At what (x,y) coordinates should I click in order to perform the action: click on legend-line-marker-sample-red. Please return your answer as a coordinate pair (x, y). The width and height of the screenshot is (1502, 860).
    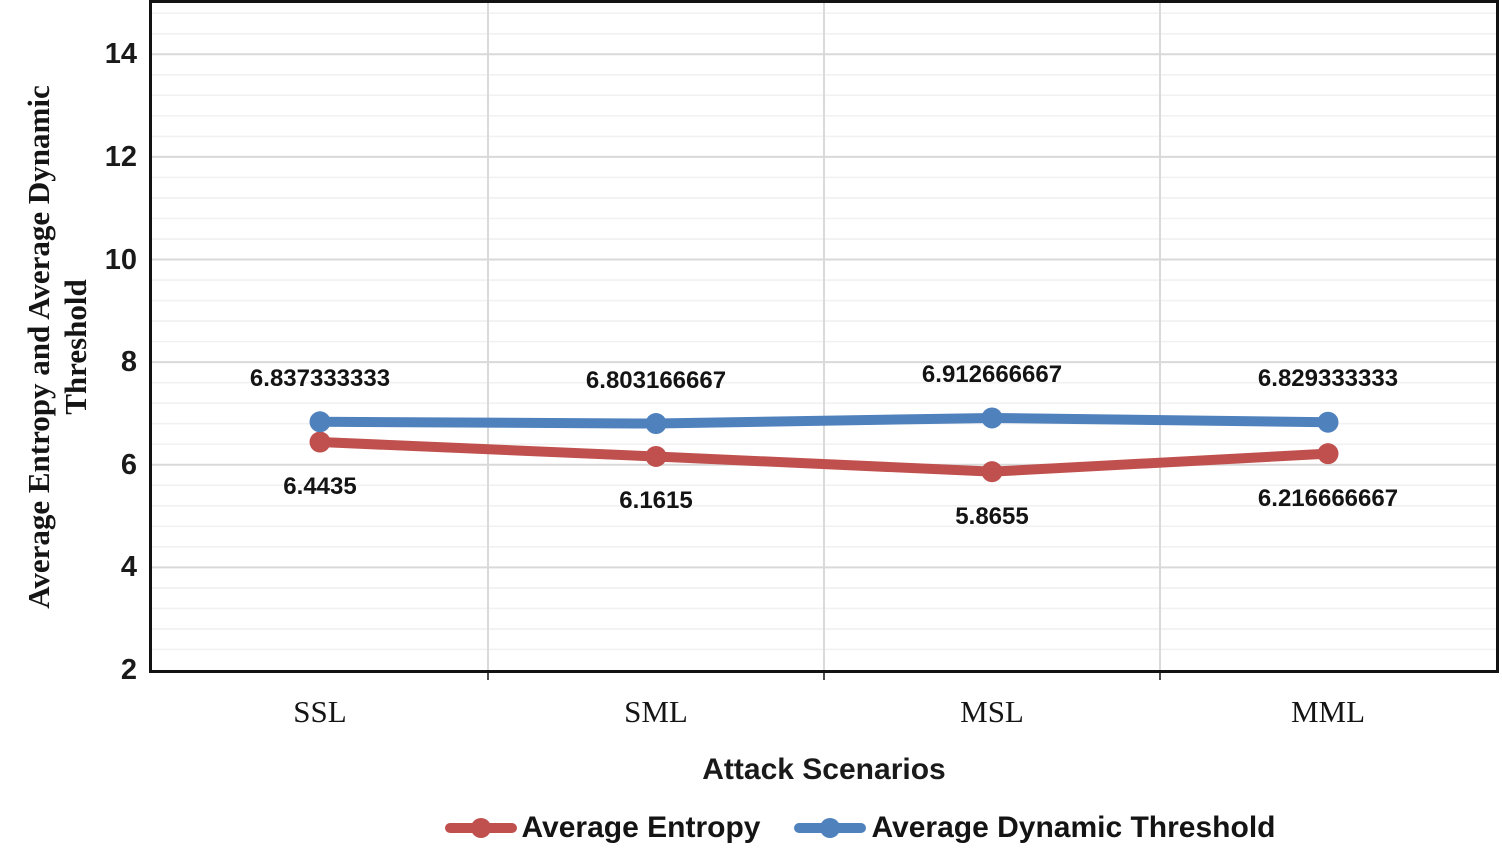
    Looking at the image, I should click on (480, 828).